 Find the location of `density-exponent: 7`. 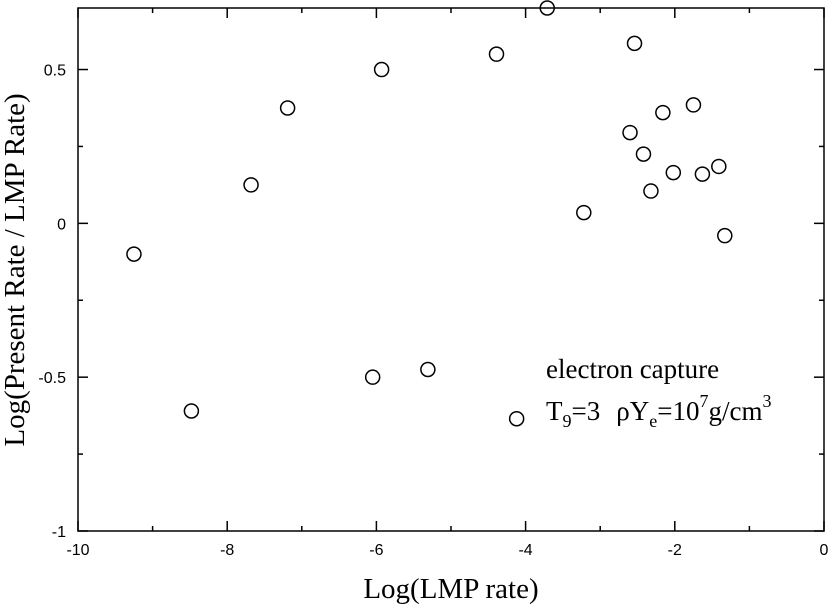

density-exponent: 7 is located at coordinates (703, 401).